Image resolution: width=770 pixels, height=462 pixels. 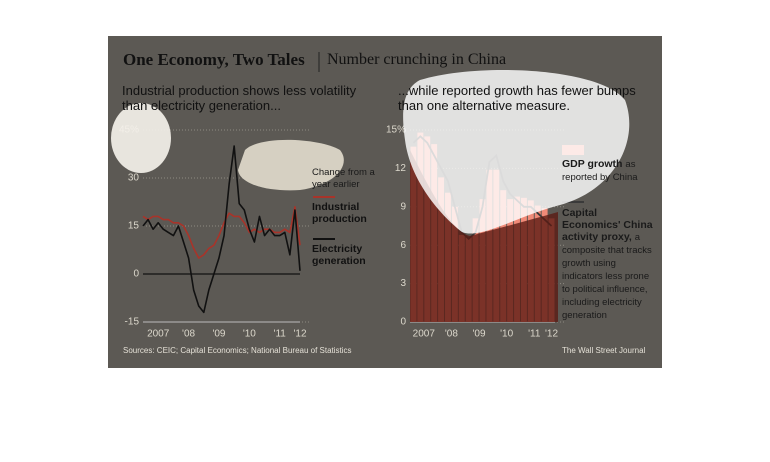 What do you see at coordinates (339, 255) in the screenshot?
I see `legend-entry: Electricity generation` at bounding box center [339, 255].